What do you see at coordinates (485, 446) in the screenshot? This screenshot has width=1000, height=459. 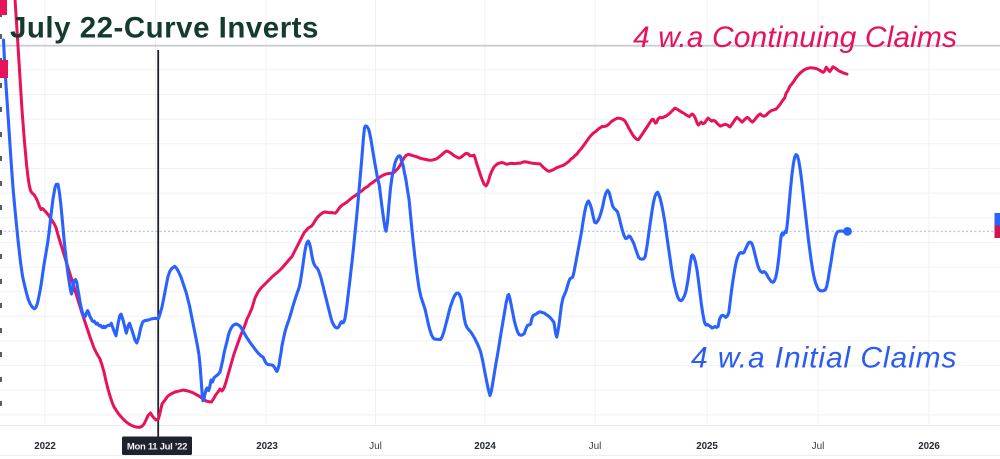 I see `svg-text: 2024` at bounding box center [485, 446].